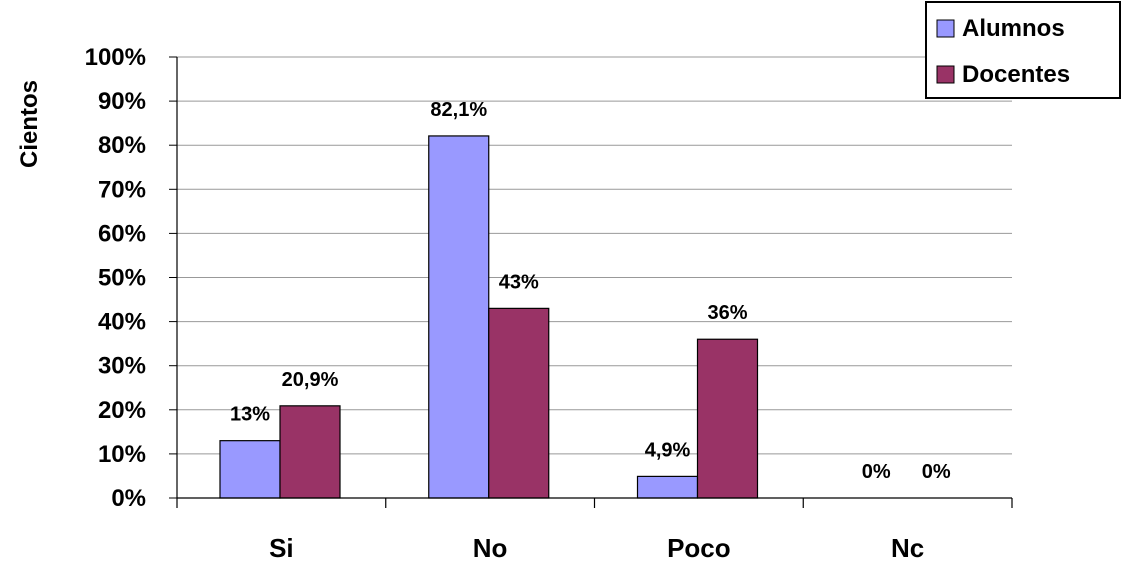 This screenshot has width=1124, height=563. Describe the element at coordinates (310, 380) in the screenshot. I see `data-label: 20,9%` at that location.